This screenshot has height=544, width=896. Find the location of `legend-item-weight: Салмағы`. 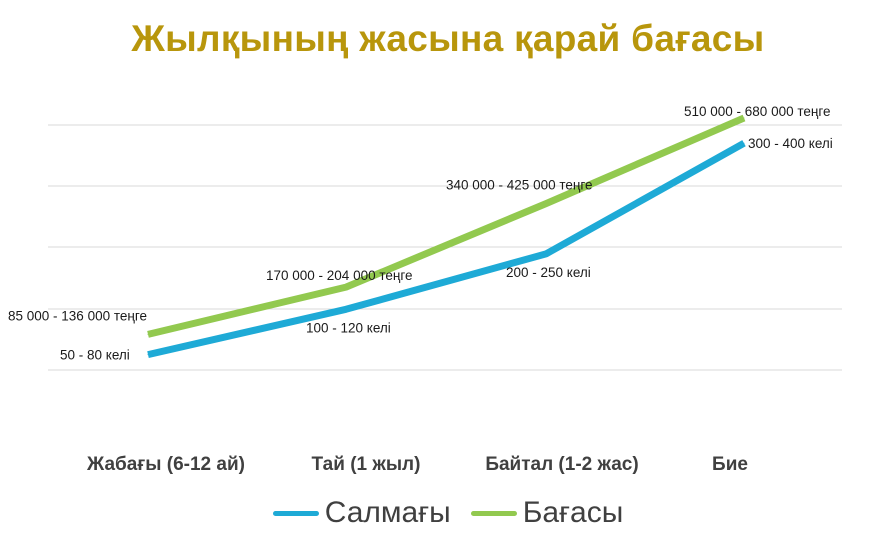

legend-item-weight: Салмағы is located at coordinates (361, 513).